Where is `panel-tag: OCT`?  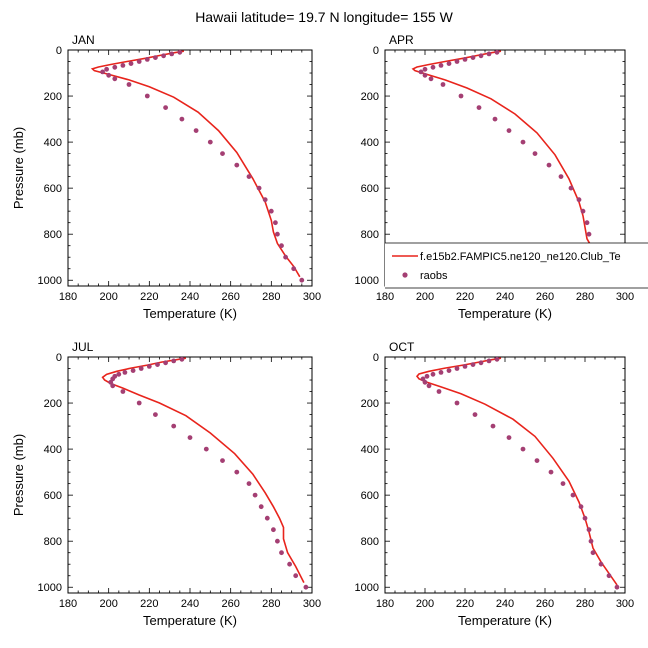 panel-tag: OCT is located at coordinates (402, 347).